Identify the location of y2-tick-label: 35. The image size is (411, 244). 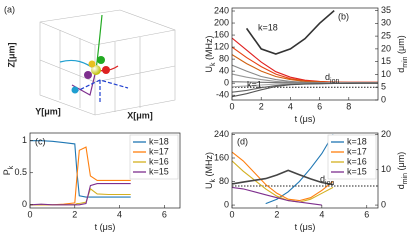
(386, 10).